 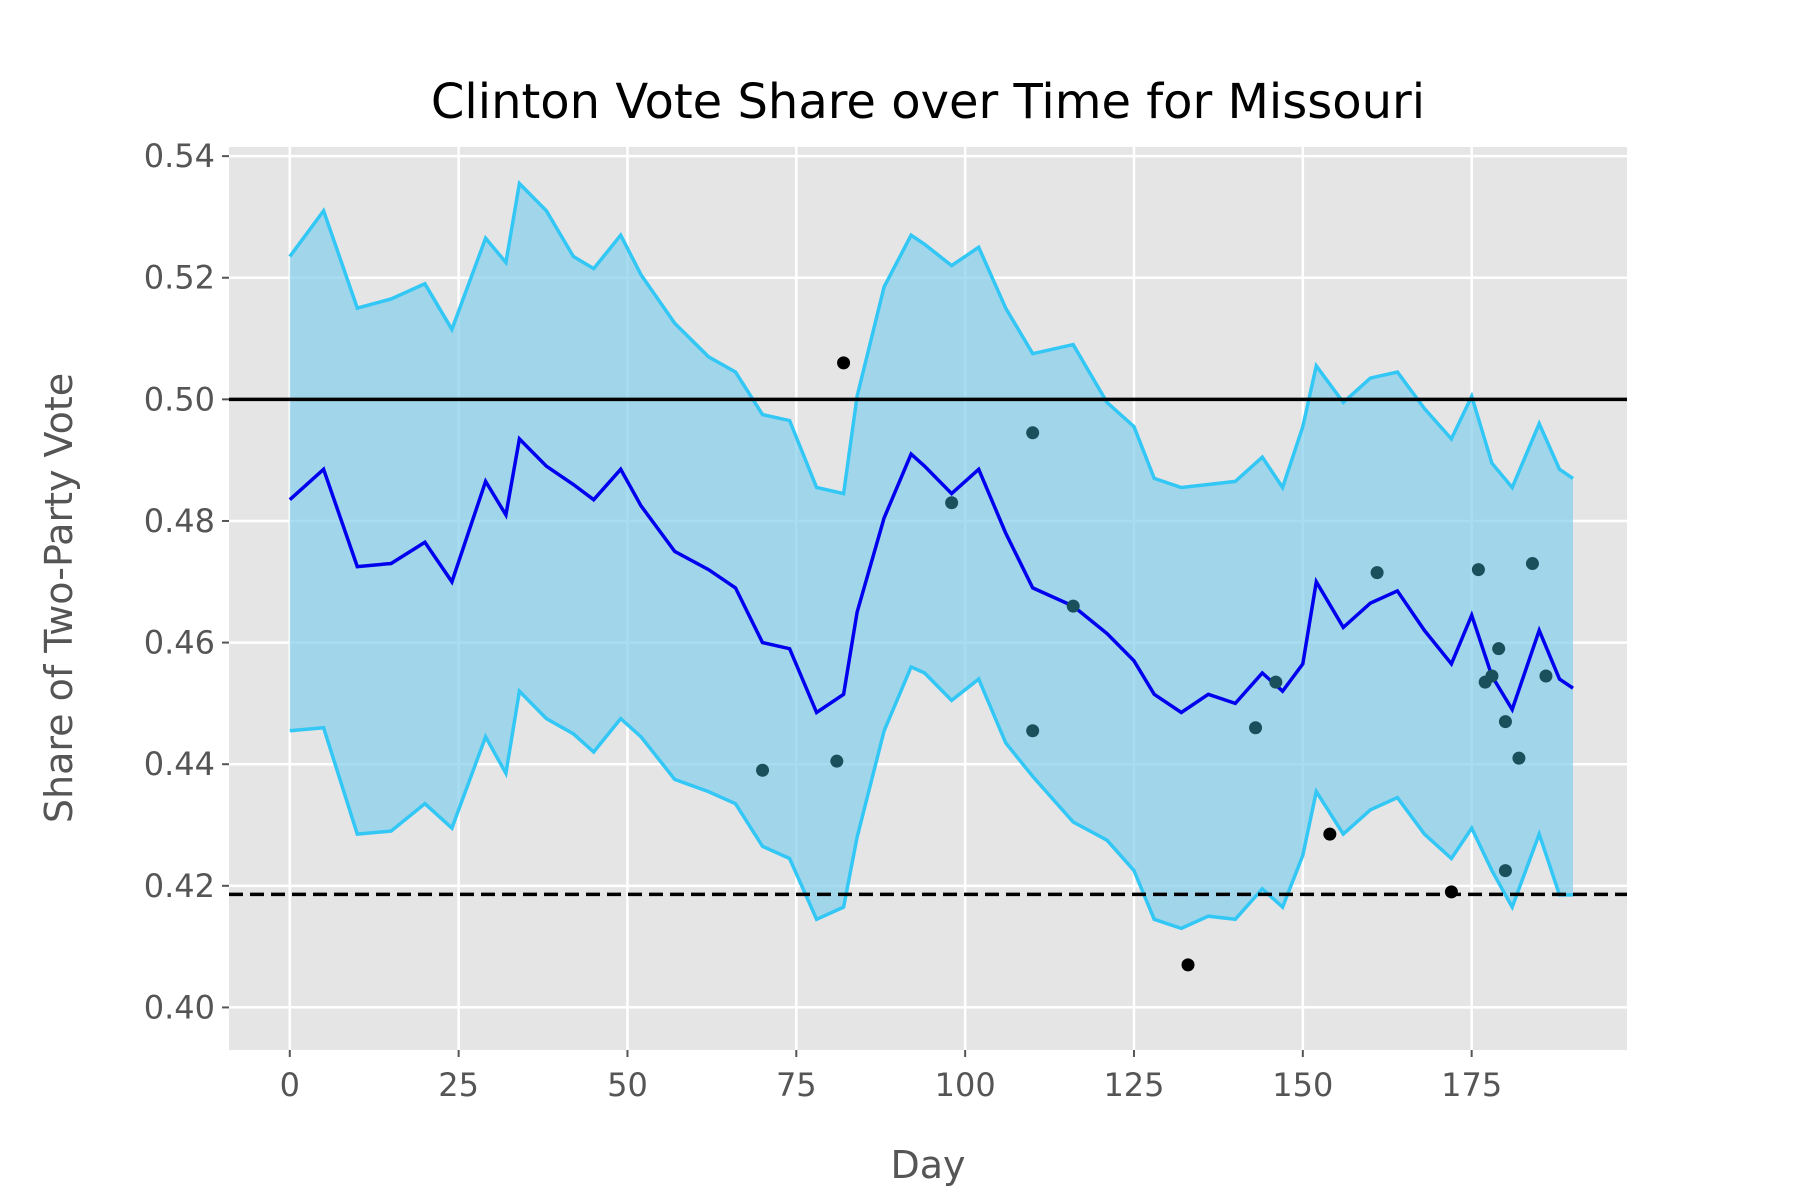 What do you see at coordinates (179, 156) in the screenshot?
I see `y-tick-label-7: 0.54` at bounding box center [179, 156].